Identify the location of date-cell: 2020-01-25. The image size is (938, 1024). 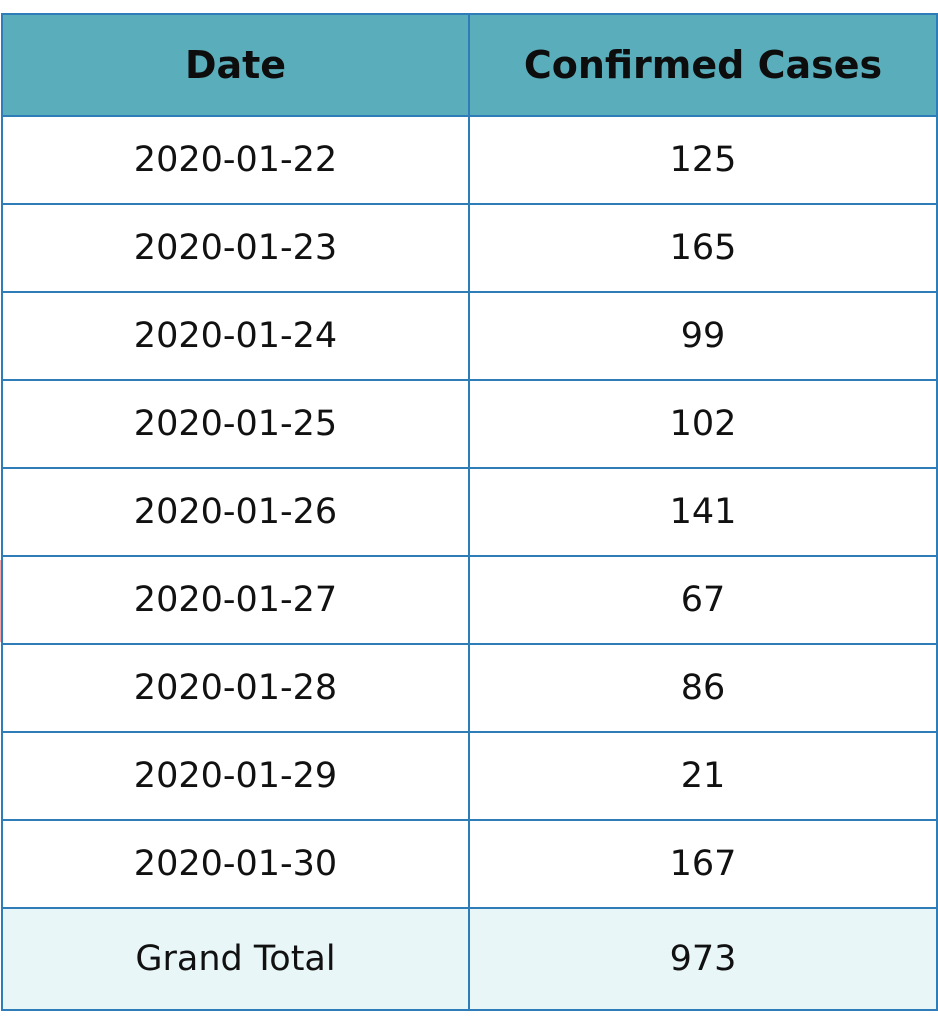
(235, 424).